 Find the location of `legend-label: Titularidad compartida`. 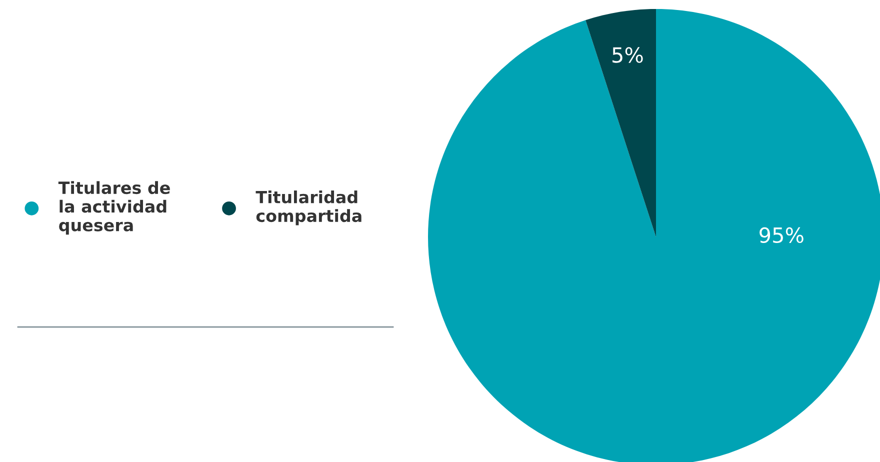

legend-label: Titularidad compartida is located at coordinates (309, 208).